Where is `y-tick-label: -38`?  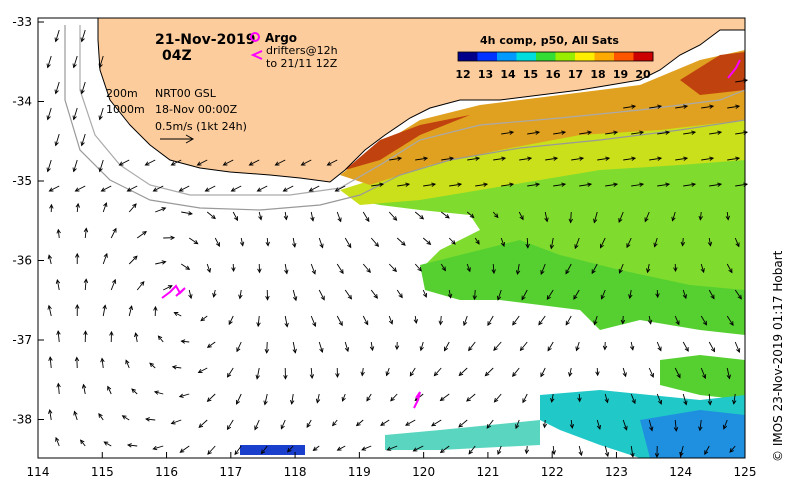
y-tick-label: -38 is located at coordinates (22, 420).